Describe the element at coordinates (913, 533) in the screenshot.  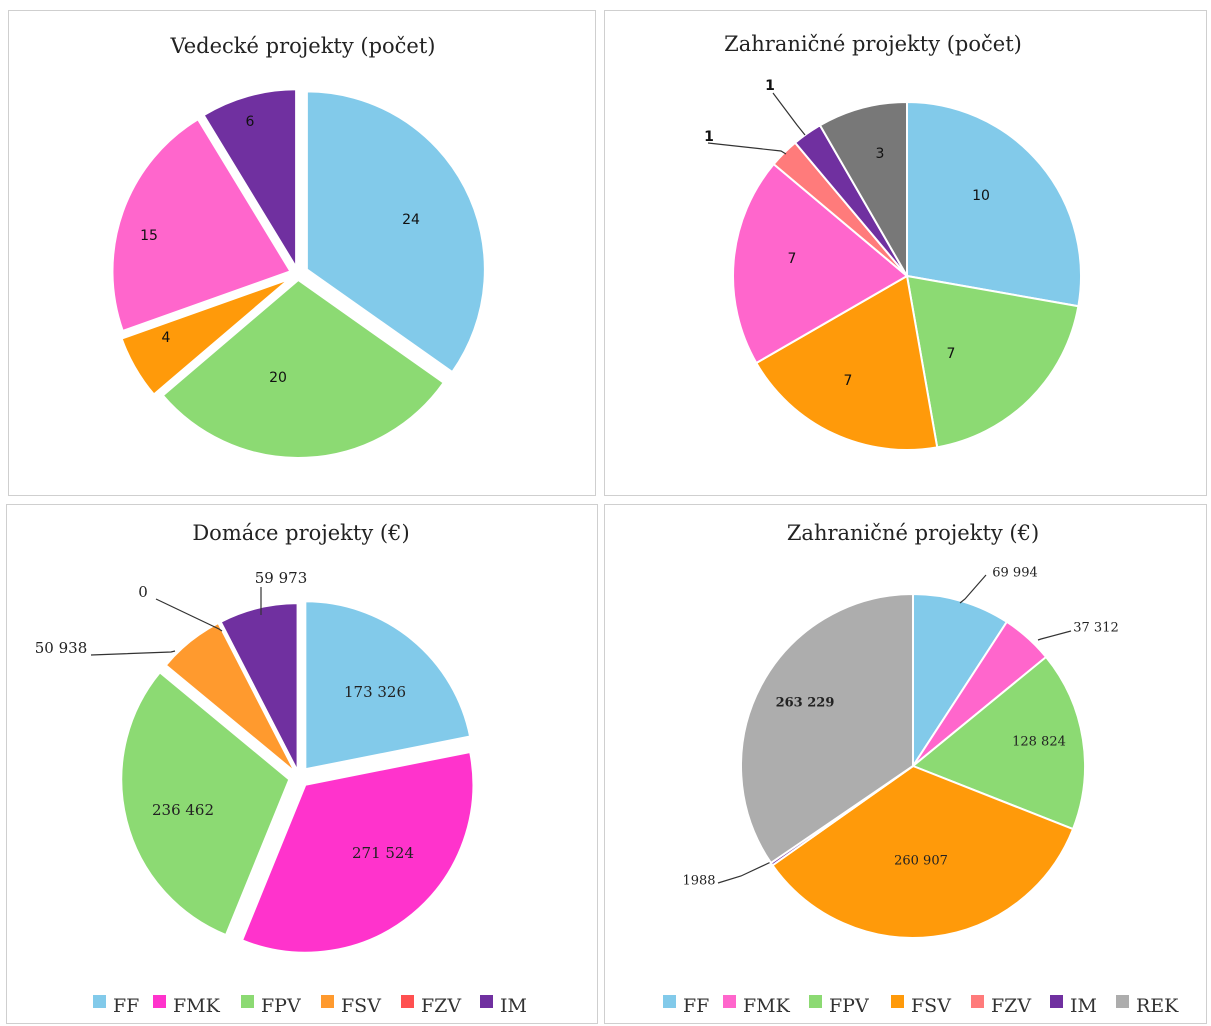
I see `chart-title: Zahraničné projekty (€)` at that location.